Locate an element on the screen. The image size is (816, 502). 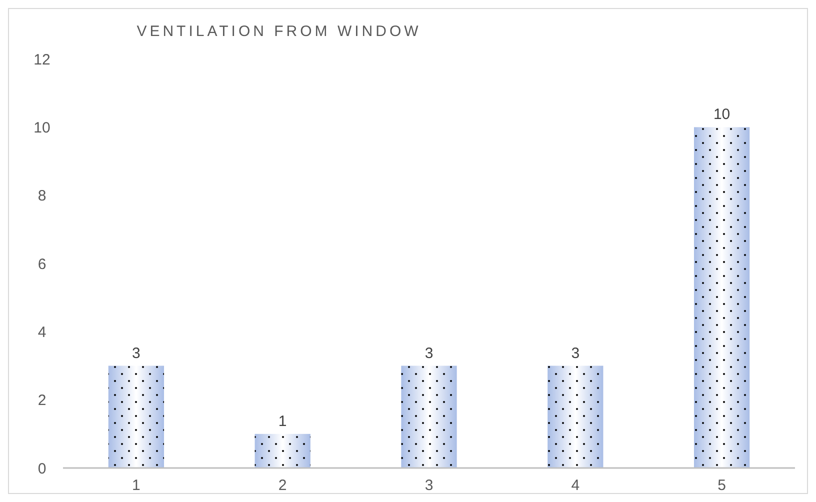
data-label: 10 is located at coordinates (721, 115).